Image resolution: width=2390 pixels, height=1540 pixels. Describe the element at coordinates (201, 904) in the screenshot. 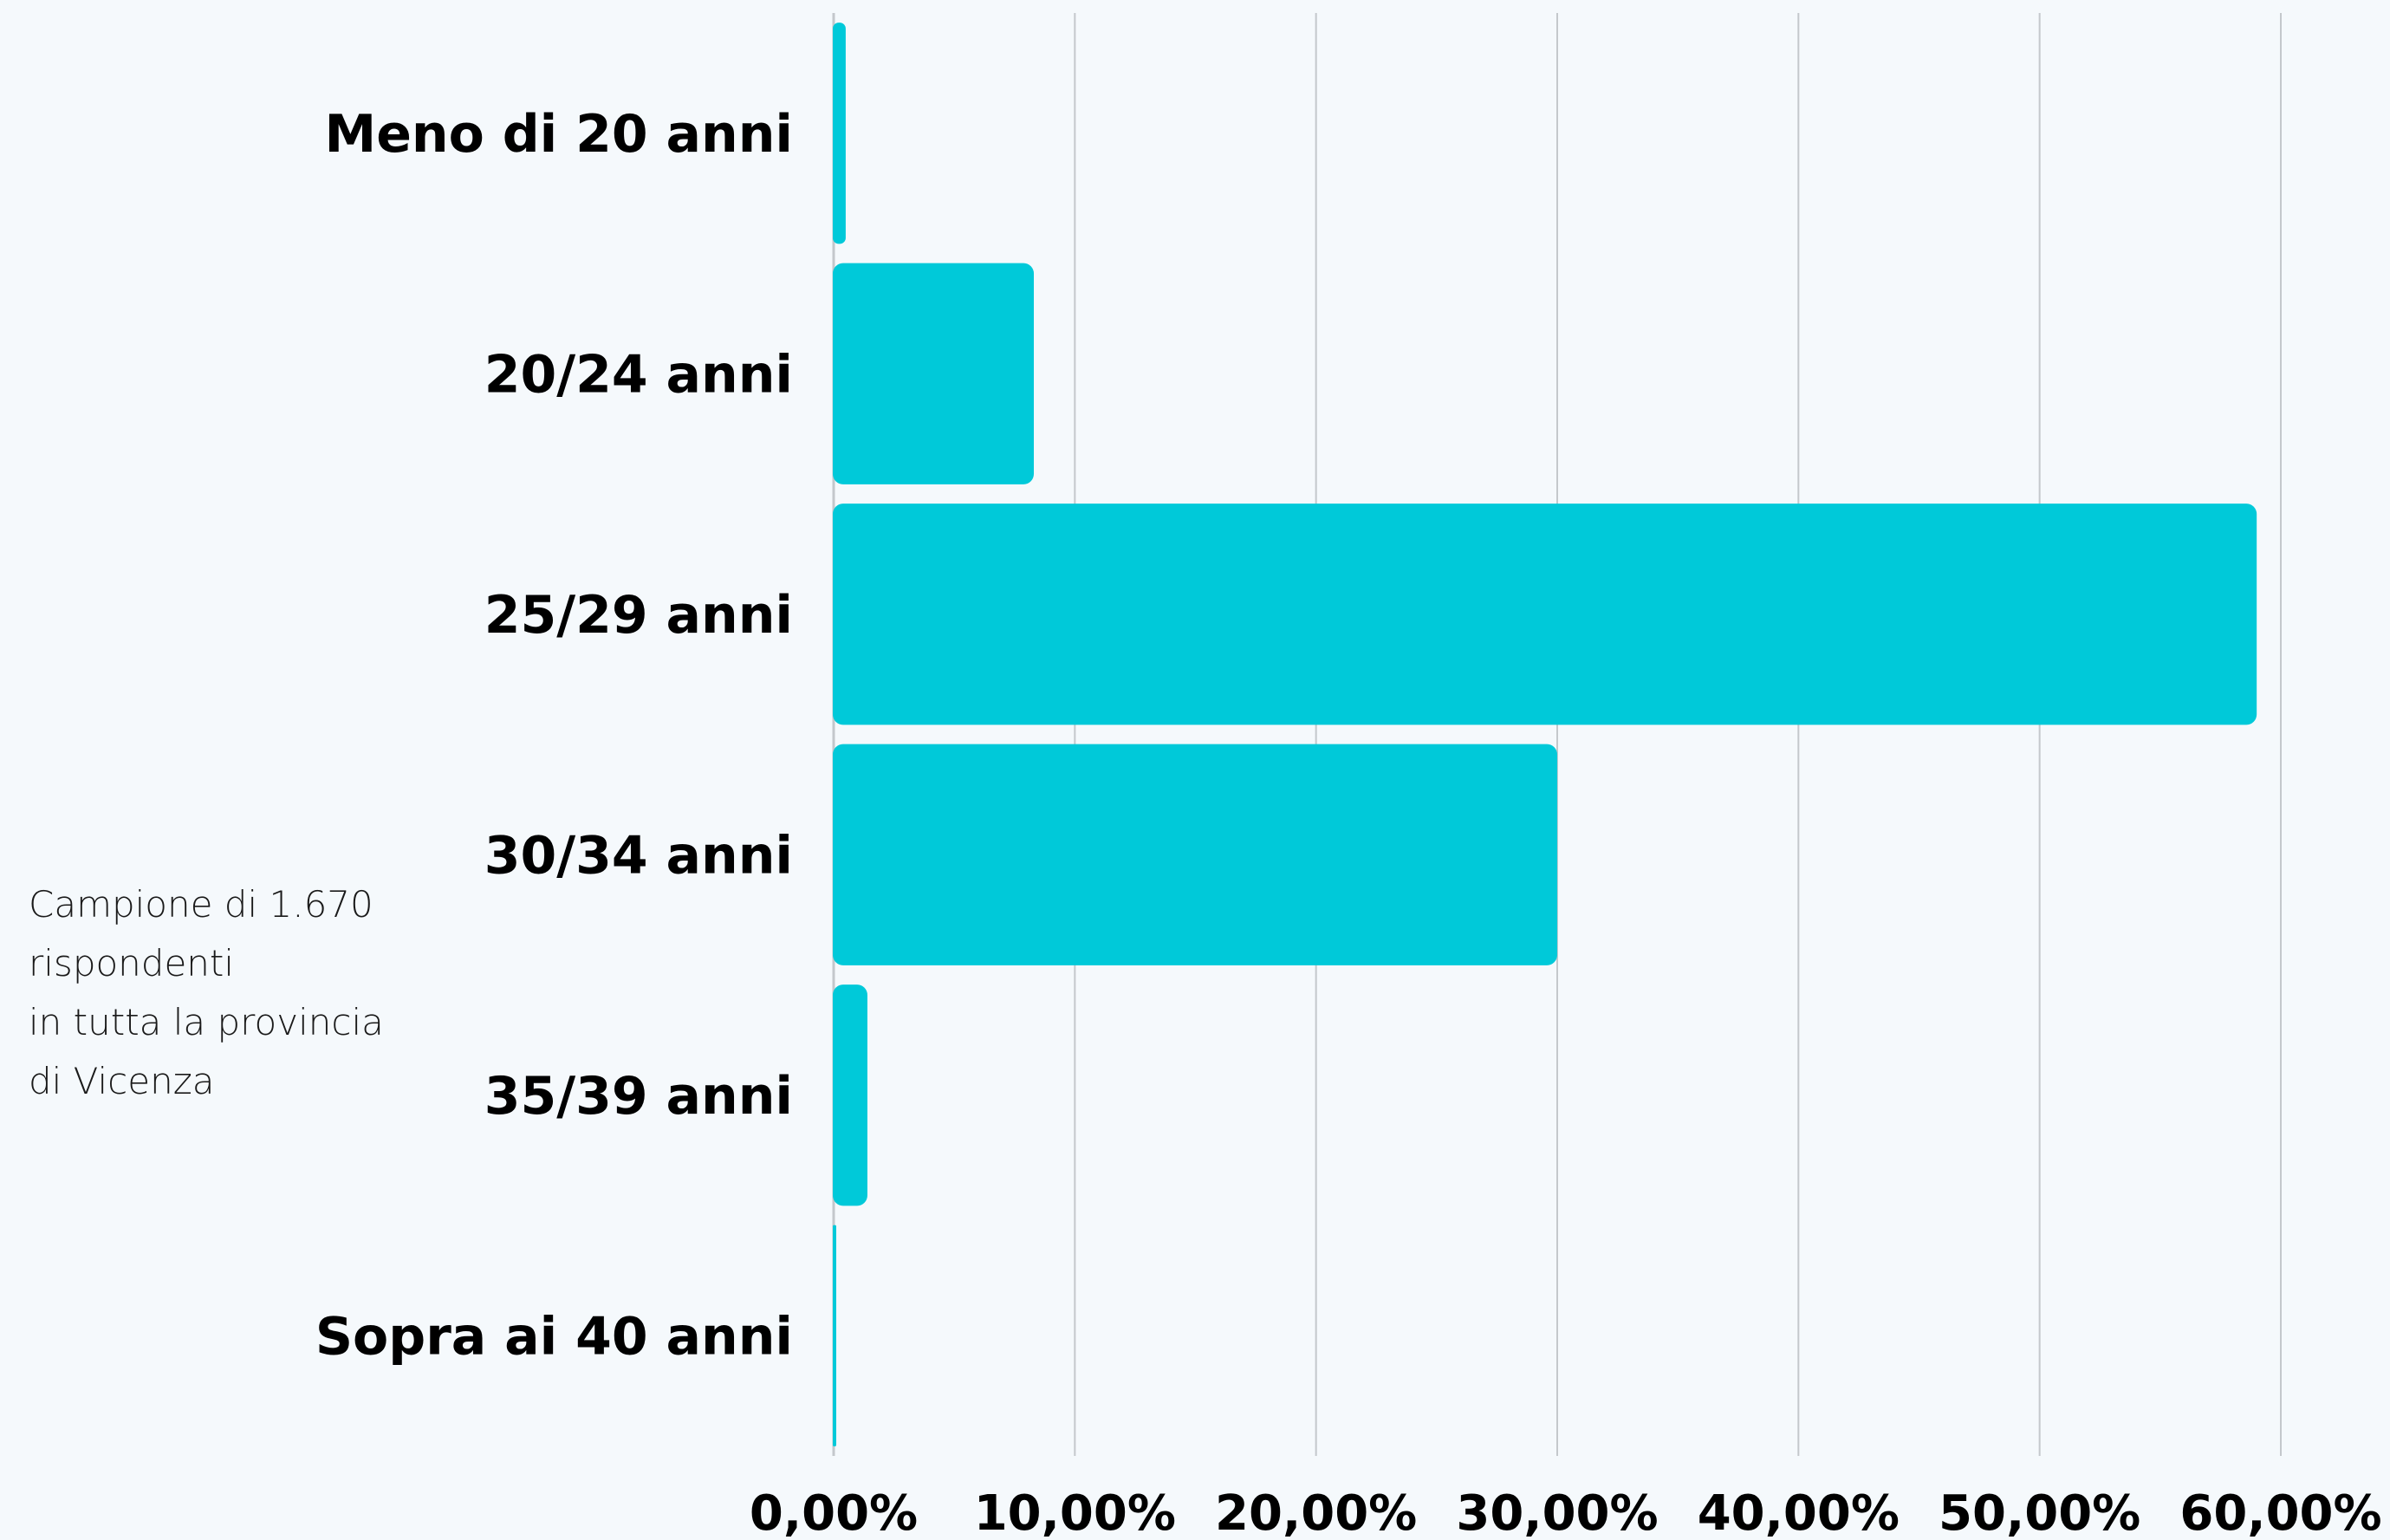

I see `sample-note-line: Campione di 1.670` at that location.